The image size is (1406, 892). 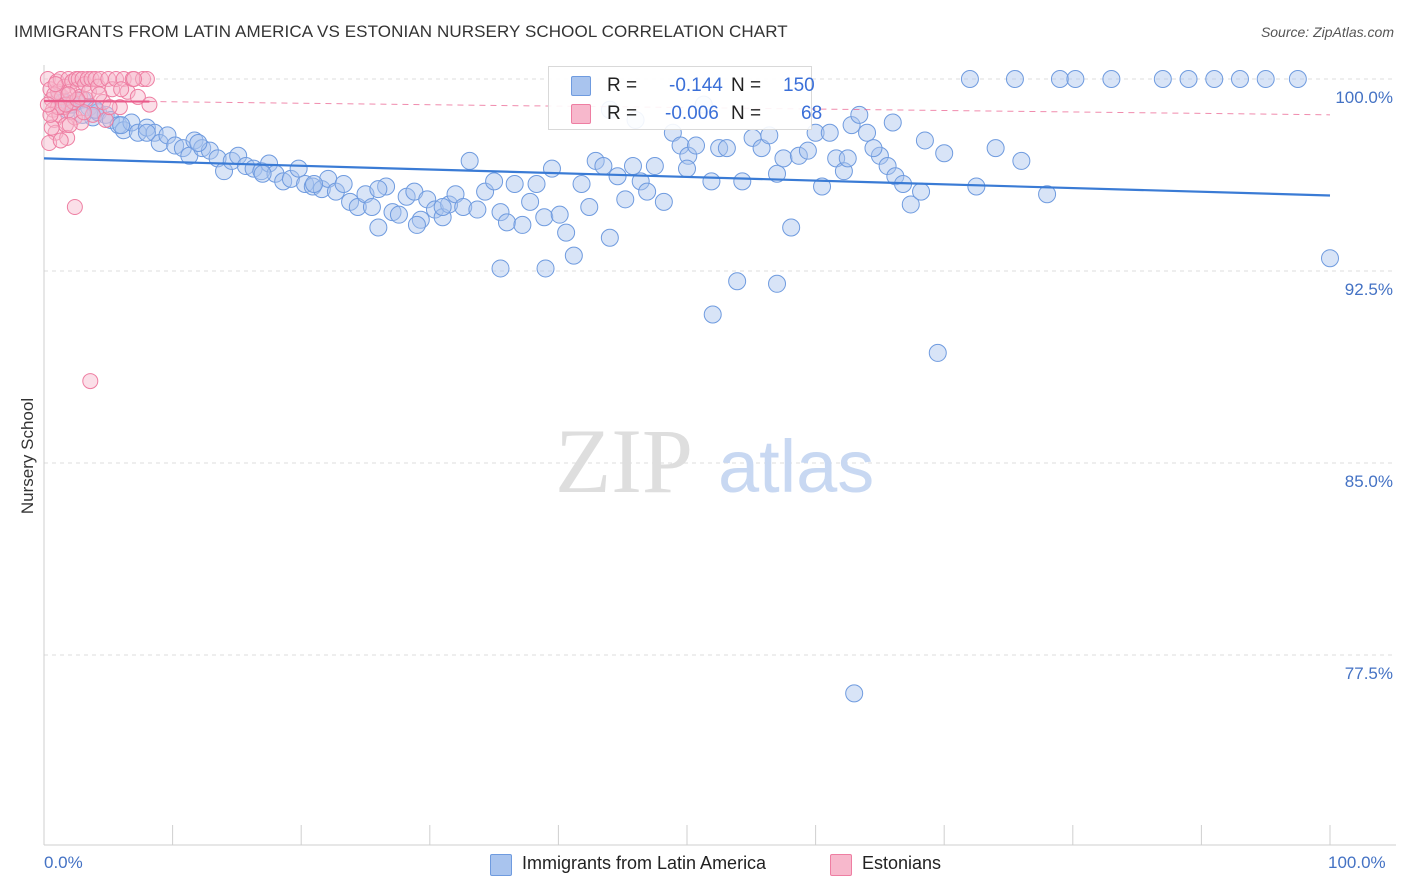 I want to click on y-tick-label: 85.0%, so click(x=1369, y=481).